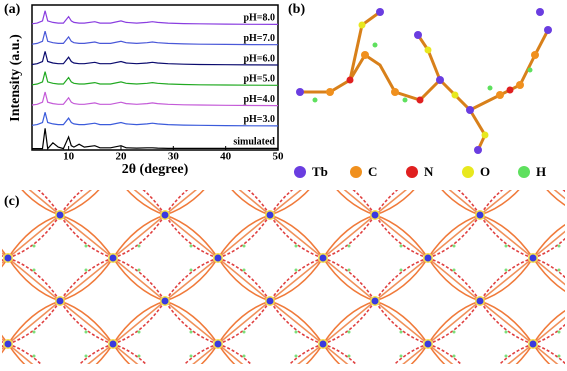  Describe the element at coordinates (226, 157) in the screenshot. I see `x-tick-label: 40` at that location.